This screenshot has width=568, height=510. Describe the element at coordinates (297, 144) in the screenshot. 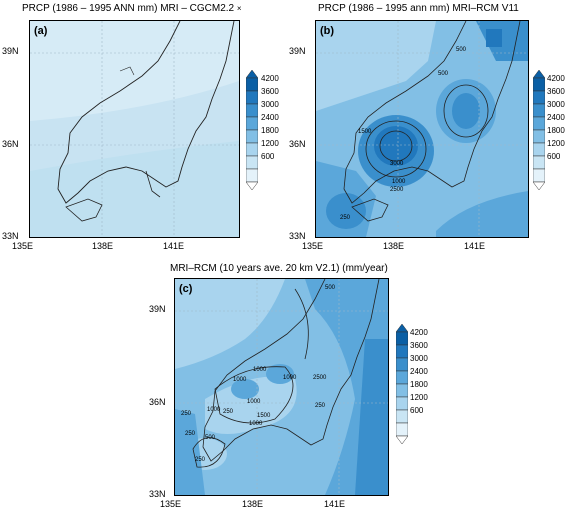

I see `panel-b-ytick: 36N` at that location.